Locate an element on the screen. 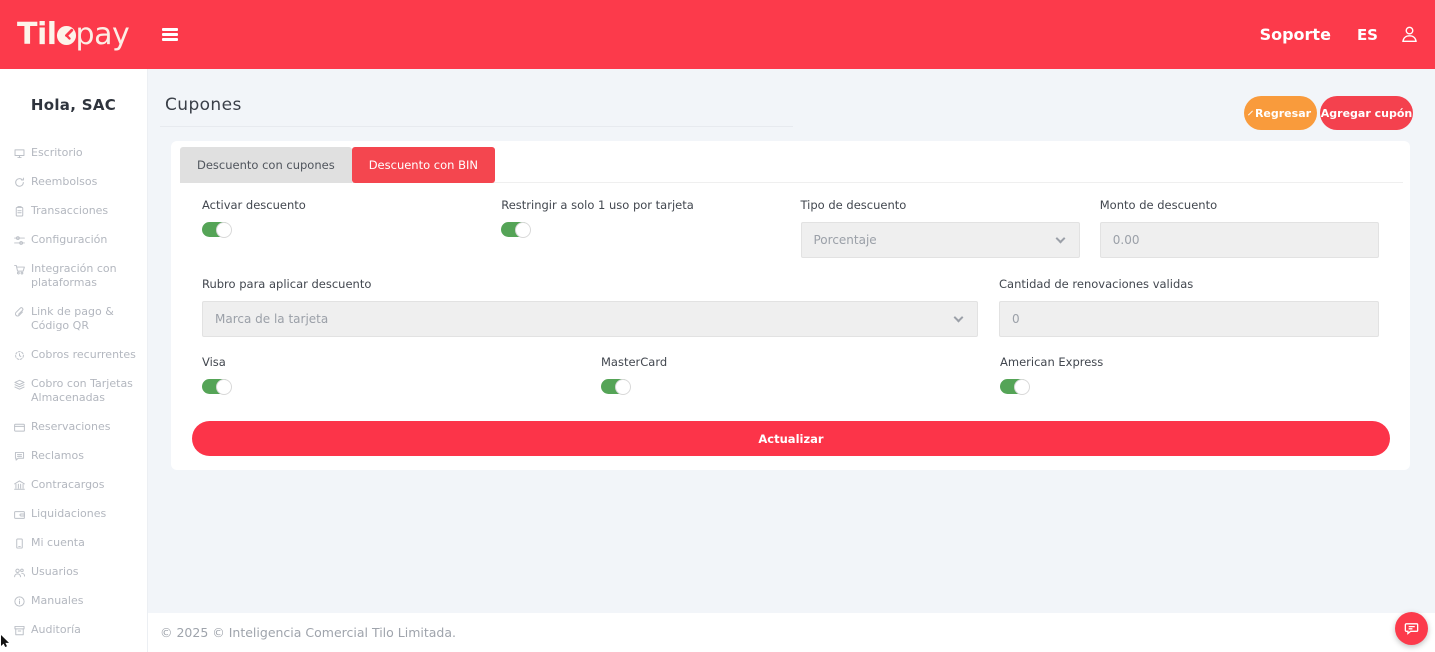  soporte-link: Soporte is located at coordinates (1295, 34).